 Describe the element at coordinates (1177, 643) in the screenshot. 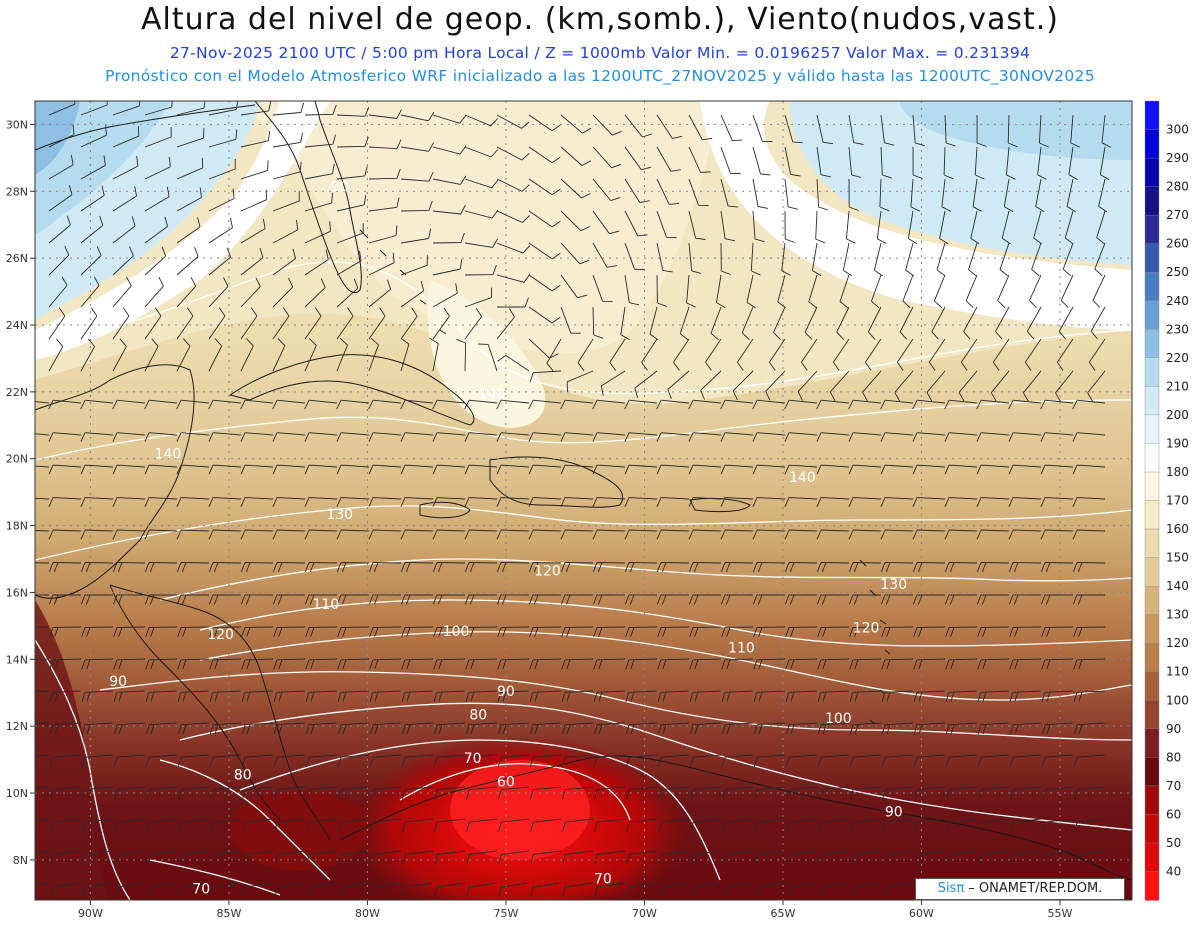

I see `colorbar-label: 120` at that location.